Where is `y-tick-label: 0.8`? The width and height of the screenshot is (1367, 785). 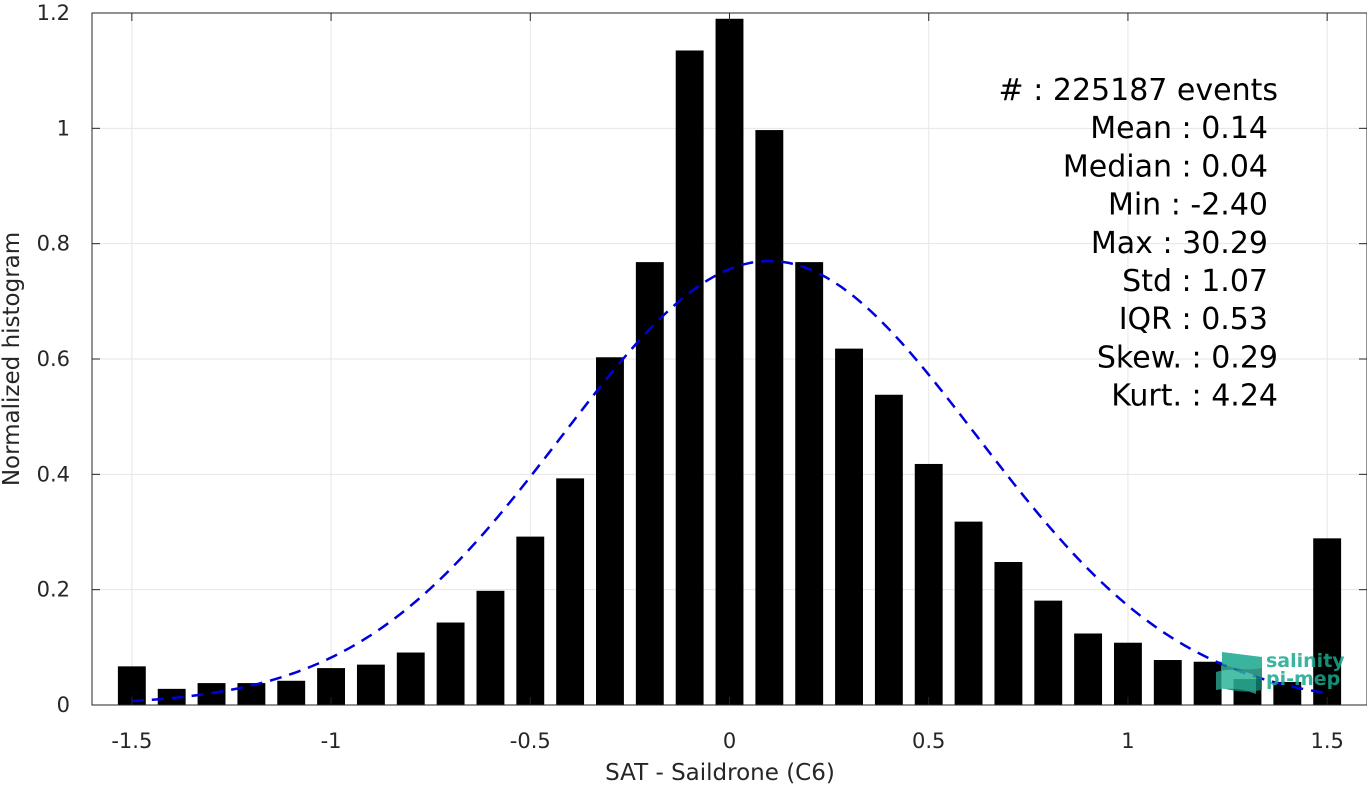
y-tick-label: 0.8 is located at coordinates (53, 244).